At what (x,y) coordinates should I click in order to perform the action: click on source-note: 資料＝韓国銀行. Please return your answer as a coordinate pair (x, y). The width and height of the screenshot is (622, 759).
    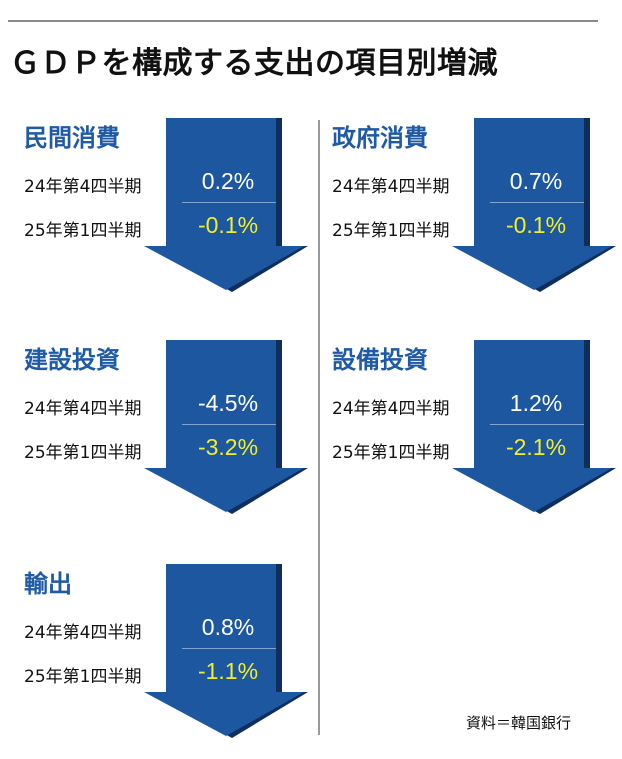
    Looking at the image, I should click on (519, 723).